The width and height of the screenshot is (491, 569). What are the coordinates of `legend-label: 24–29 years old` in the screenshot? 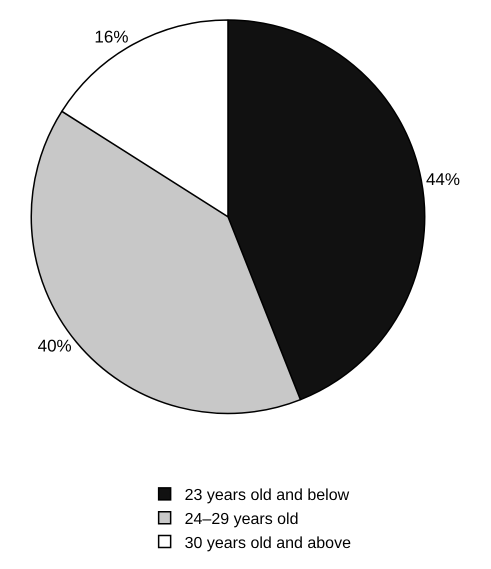 It's located at (241, 519).